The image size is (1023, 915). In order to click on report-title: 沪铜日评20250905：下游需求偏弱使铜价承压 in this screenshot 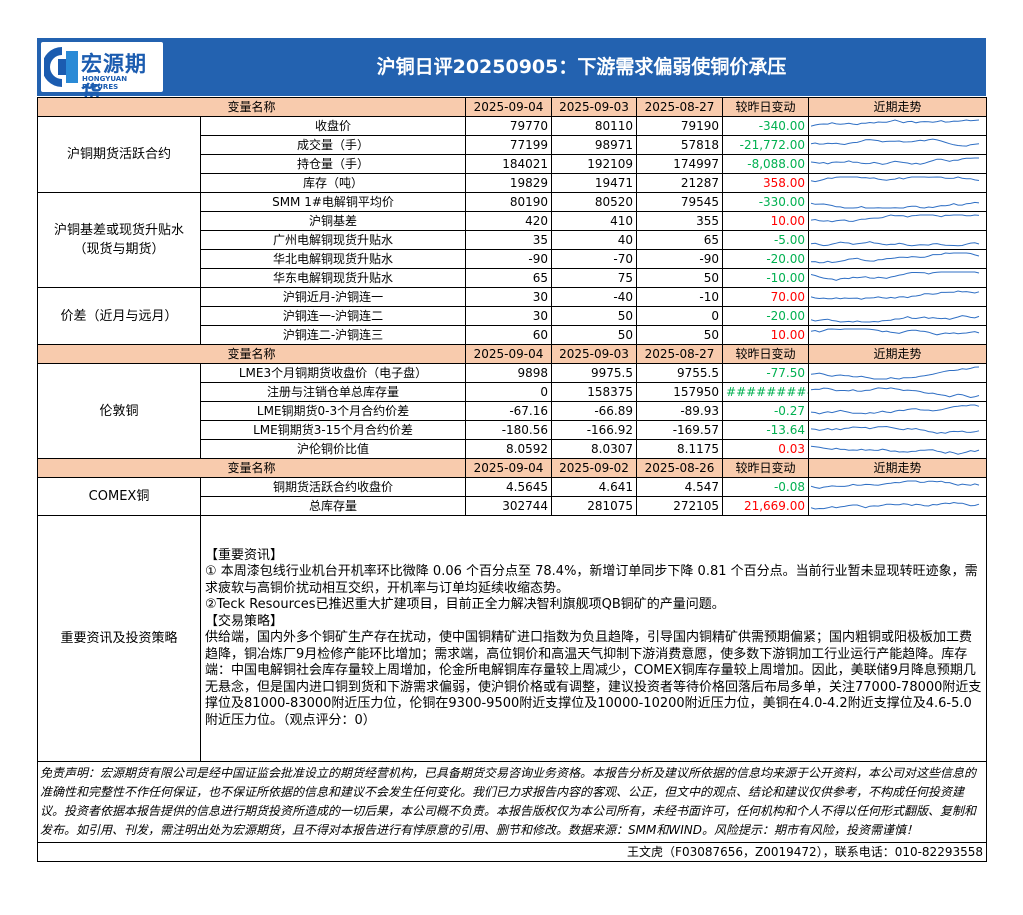, I will do `click(581, 67)`.